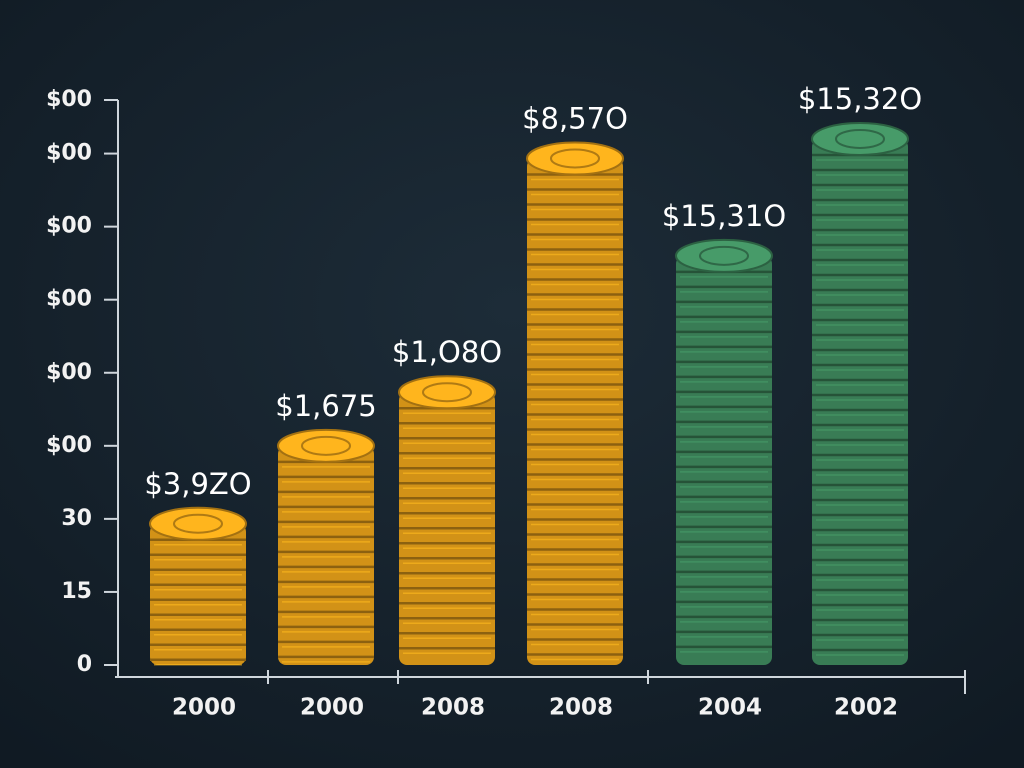 This screenshot has height=768, width=1024. I want to click on value-annotation: $1,O8O, so click(447, 352).